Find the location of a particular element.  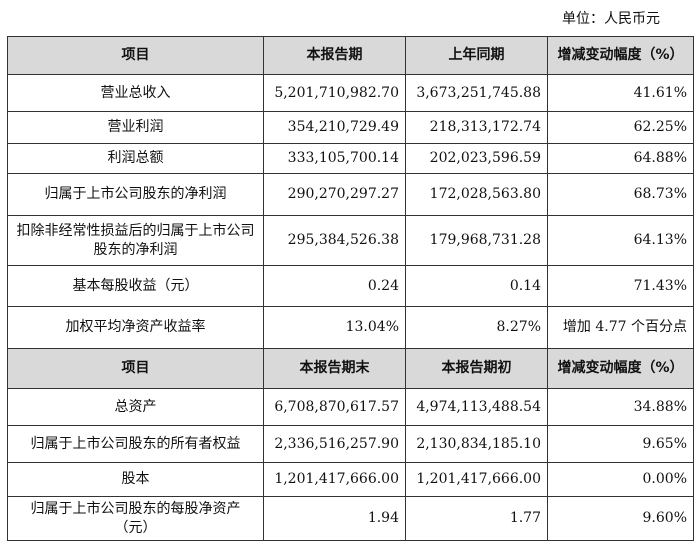

row-prior: 202,023,596.59 is located at coordinates (476, 158).